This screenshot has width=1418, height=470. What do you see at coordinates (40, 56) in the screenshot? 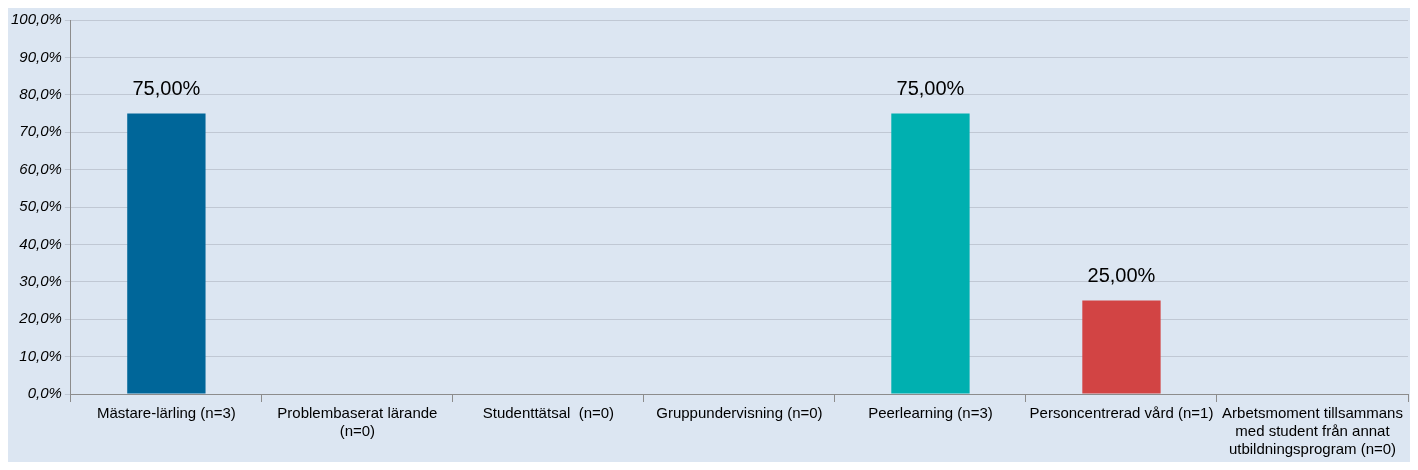
I see `y-tick-label: 90,0%` at bounding box center [40, 56].